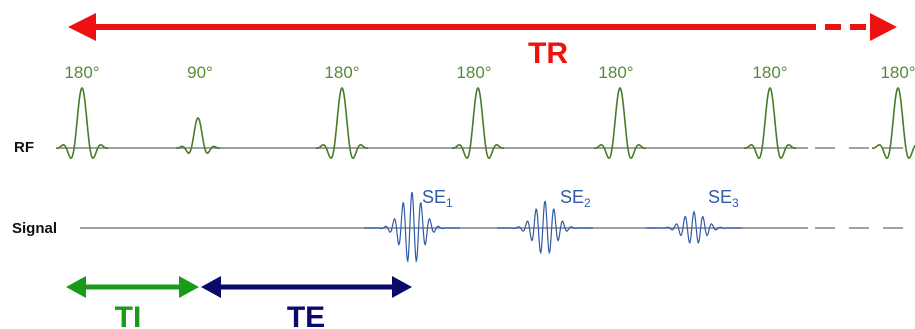  Describe the element at coordinates (82, 27) in the screenshot. I see `tr-arrow-left-head` at that location.